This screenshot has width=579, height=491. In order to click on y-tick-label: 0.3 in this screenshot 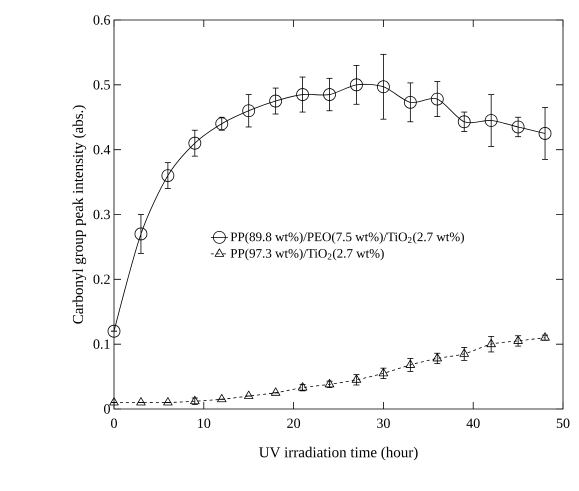, I will do `click(102, 215)`.